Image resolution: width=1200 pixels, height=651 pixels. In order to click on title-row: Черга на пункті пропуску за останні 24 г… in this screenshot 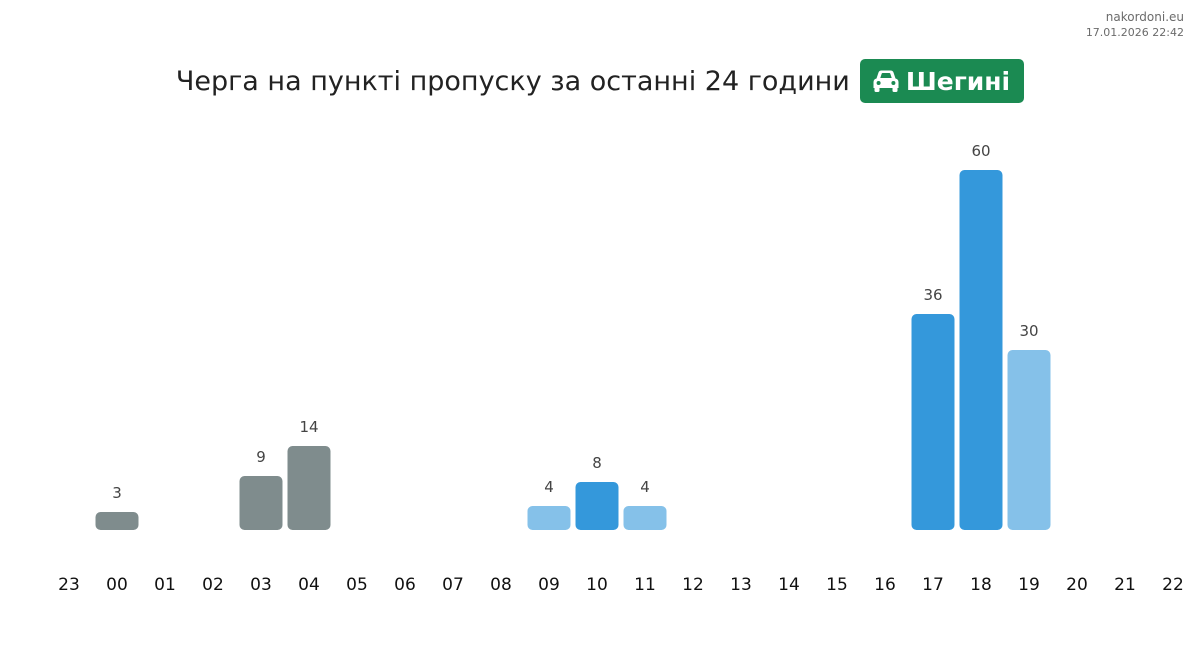, I will do `click(600, 81)`.